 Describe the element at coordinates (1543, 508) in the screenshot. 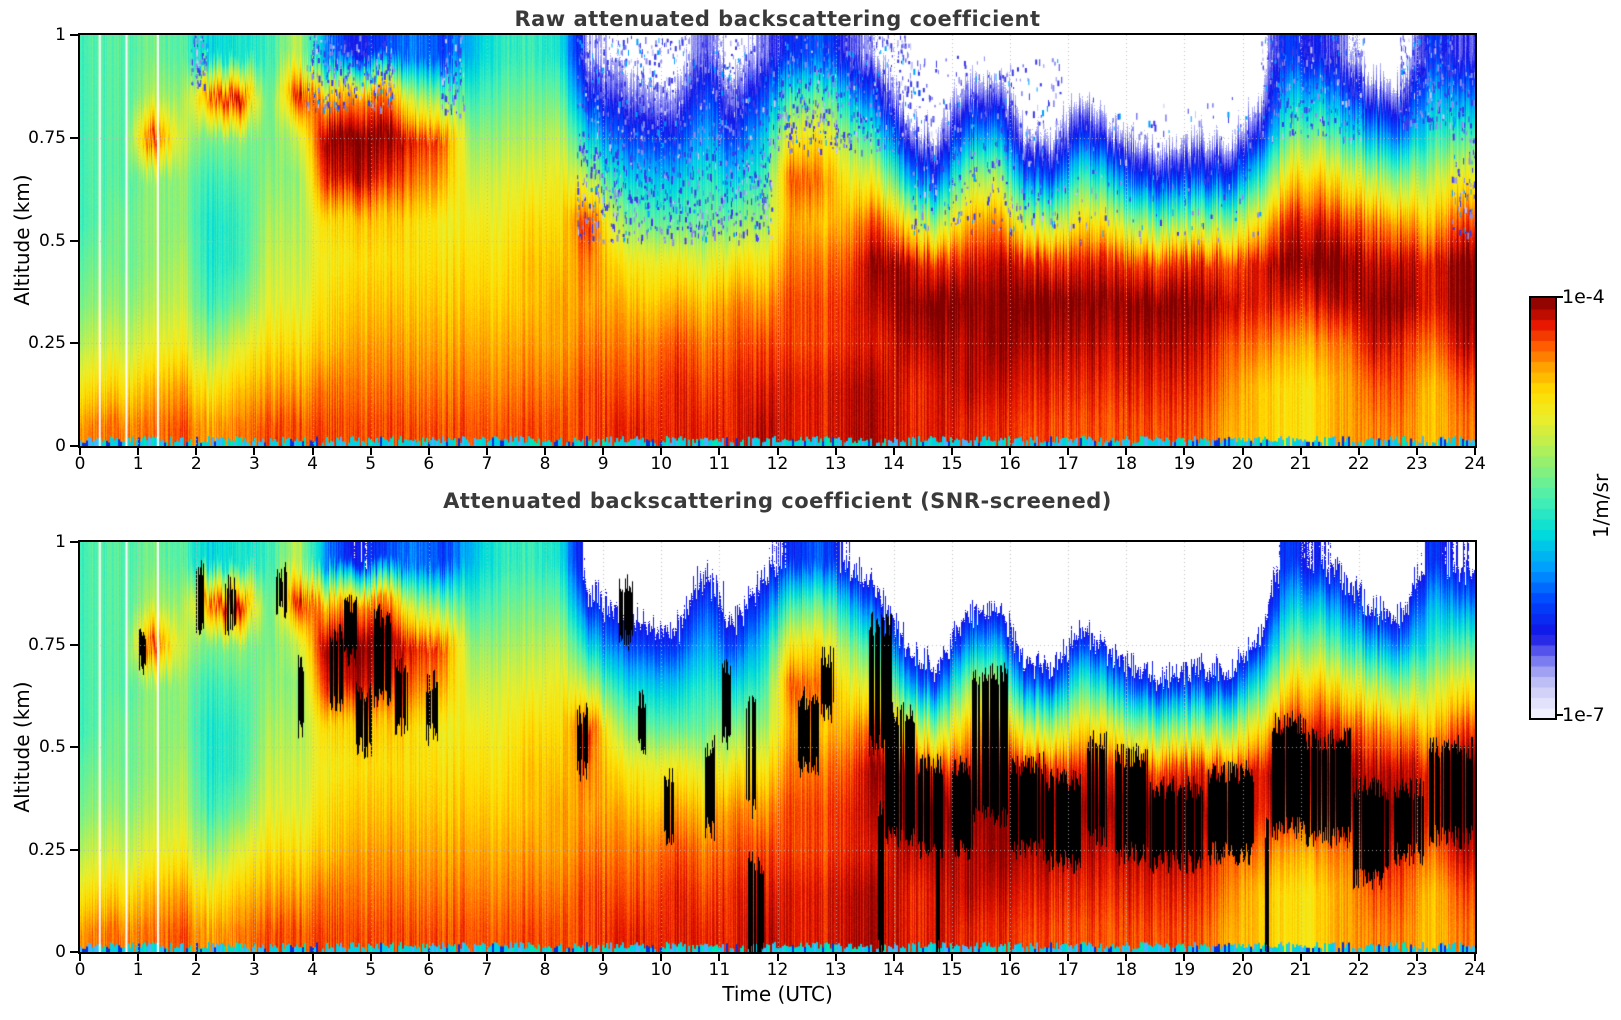

I see `colorbar` at that location.